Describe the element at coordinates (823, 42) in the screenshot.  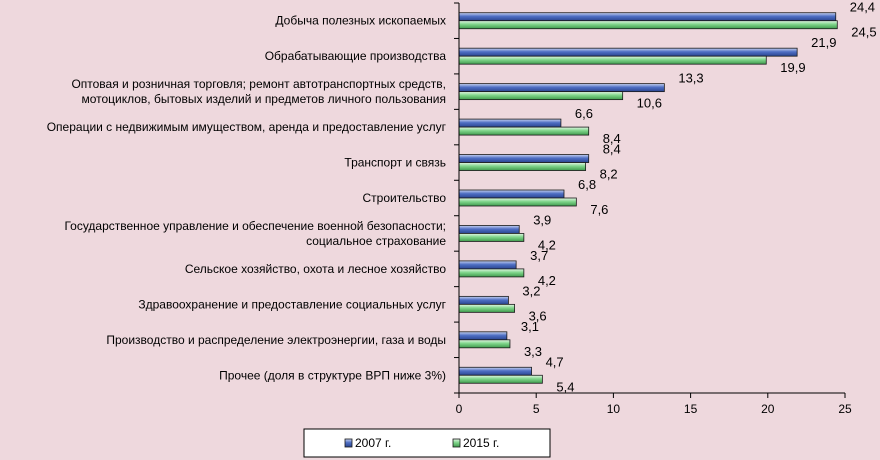
I see `data-label: 21,9` at that location.